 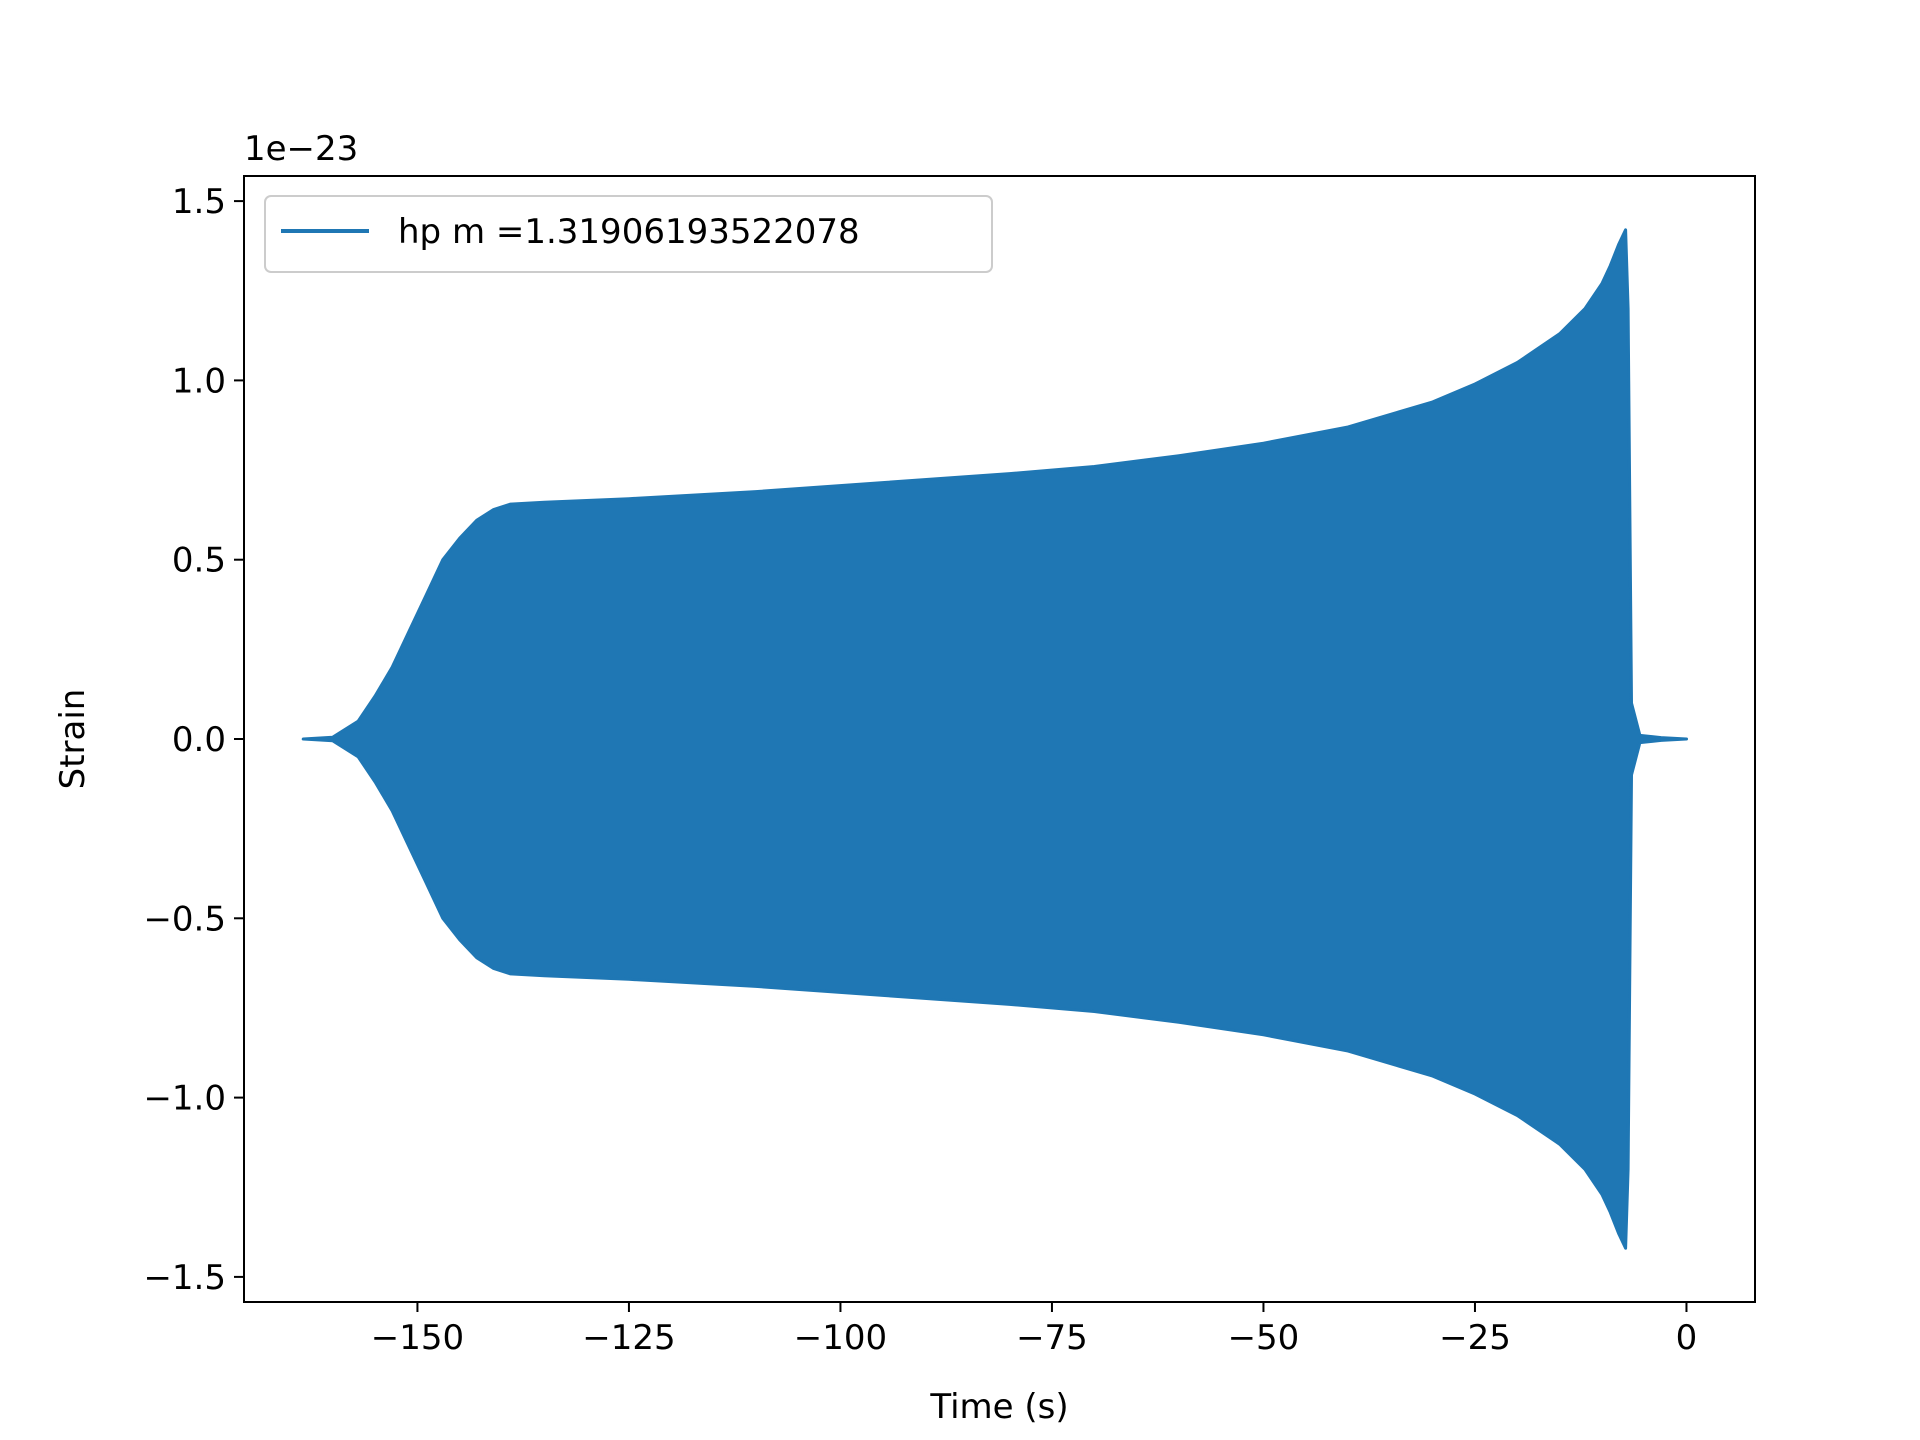 I want to click on legend-box, so click(x=628, y=234).